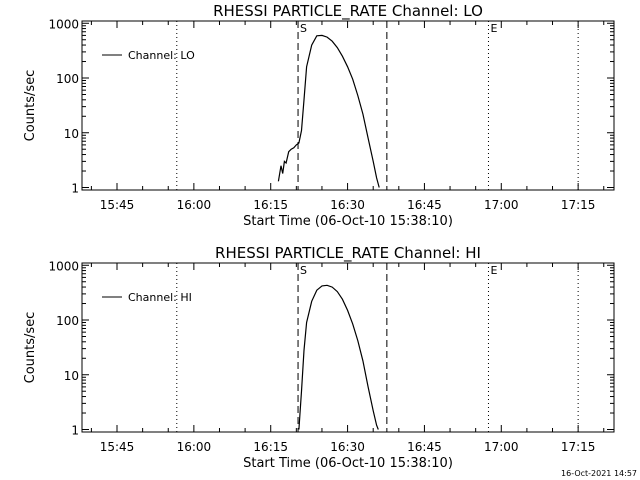  What do you see at coordinates (160, 297) in the screenshot?
I see `legend-entry: Channel: HI` at bounding box center [160, 297].